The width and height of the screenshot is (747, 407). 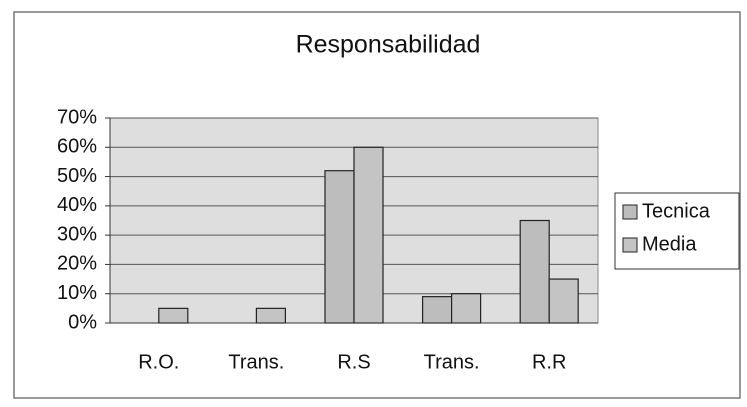 What do you see at coordinates (77, 264) in the screenshot?
I see `y-tick-label: 20%` at bounding box center [77, 264].